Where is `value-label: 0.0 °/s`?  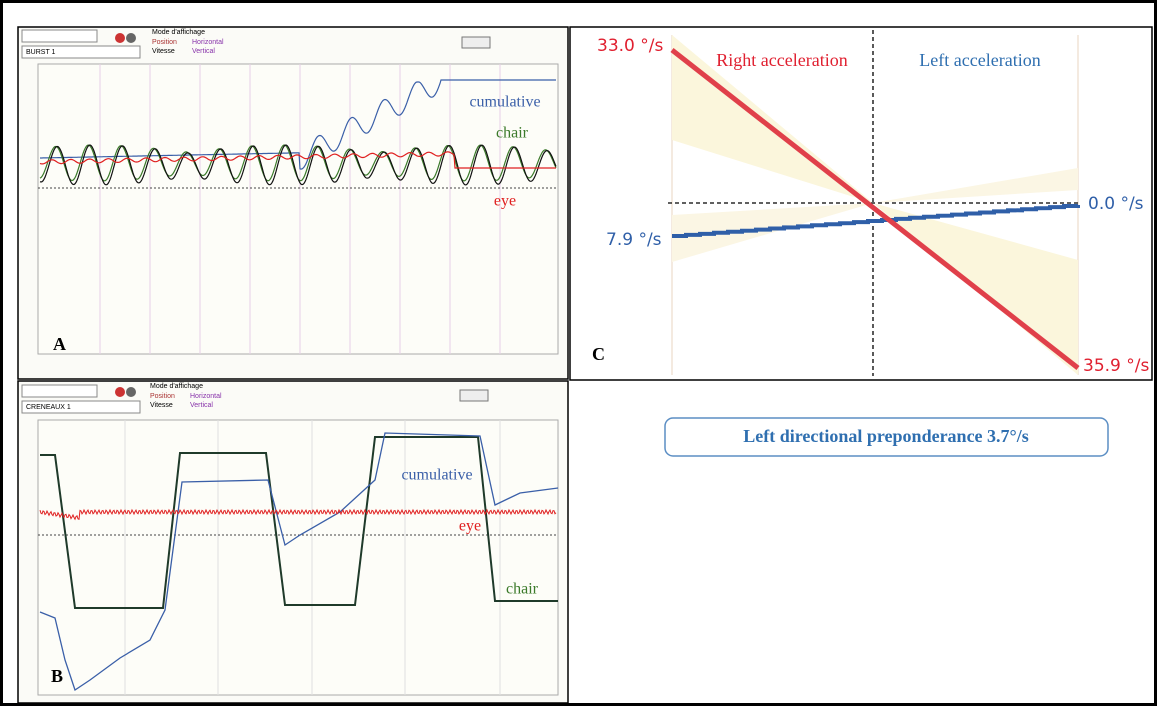
value-label: 0.0 °/s is located at coordinates (1116, 204).